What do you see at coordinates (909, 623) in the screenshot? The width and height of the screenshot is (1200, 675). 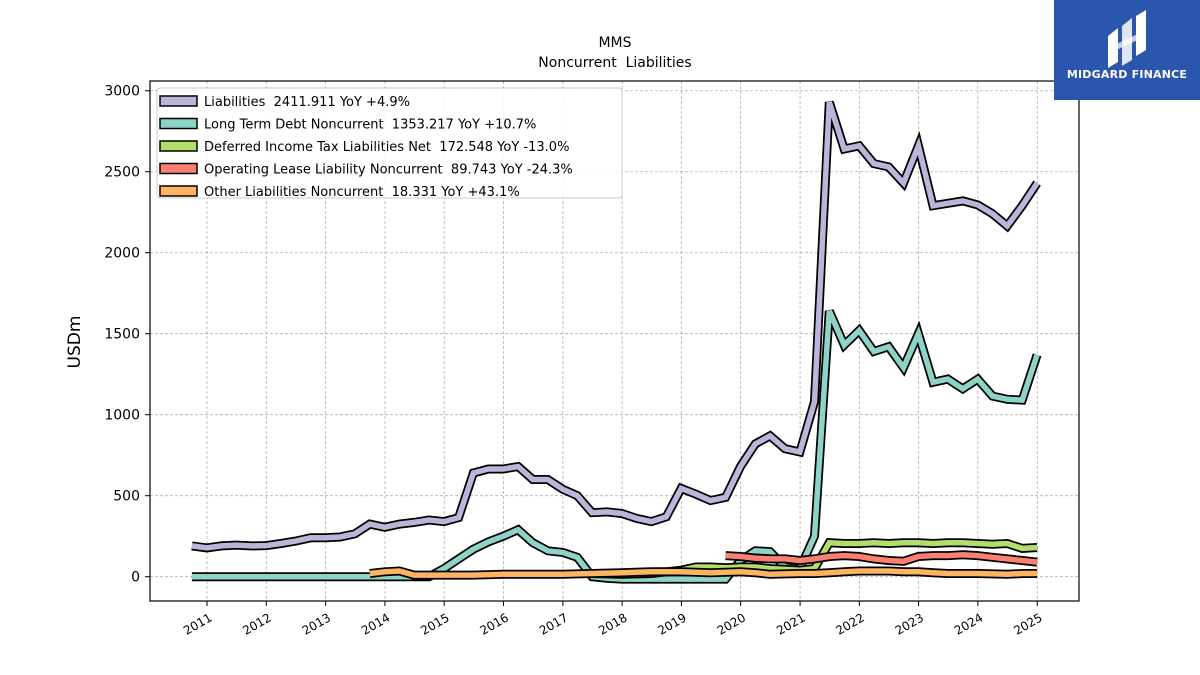 I see `x-tick-label: 2023` at bounding box center [909, 623].